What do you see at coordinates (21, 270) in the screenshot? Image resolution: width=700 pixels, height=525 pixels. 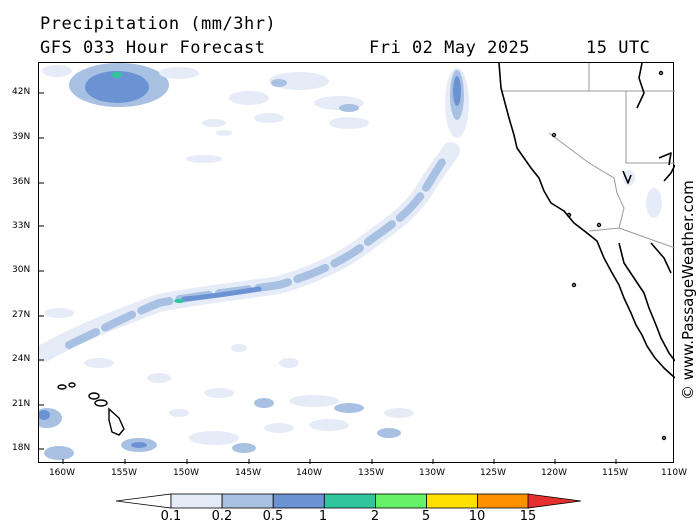 I see `lat-label-30n: 30N` at bounding box center [21, 270].